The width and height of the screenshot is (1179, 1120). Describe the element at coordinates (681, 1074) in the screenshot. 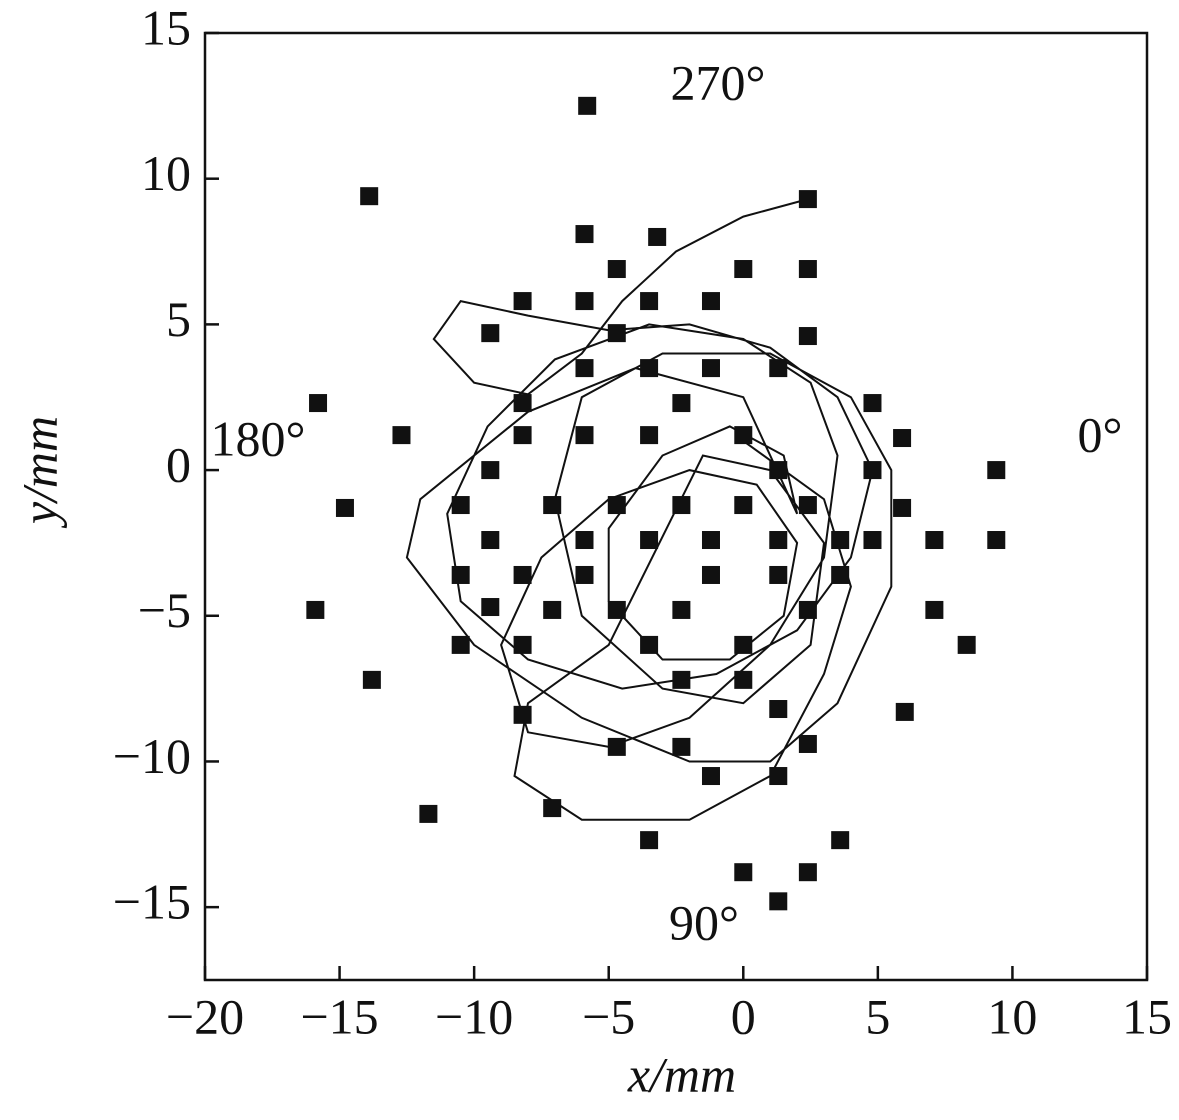

I see `x-axis-label: x/mm` at that location.